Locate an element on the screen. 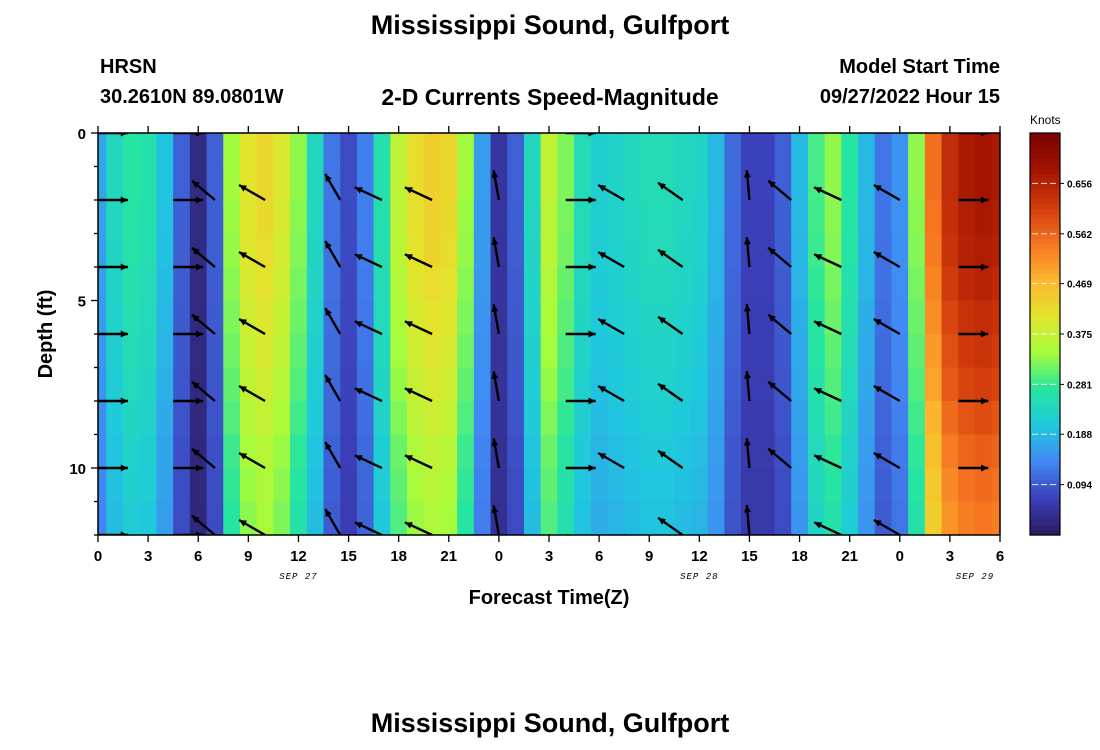 Image resolution: width=1100 pixels, height=750 pixels. x-tick-label: 0 is located at coordinates (98, 556).